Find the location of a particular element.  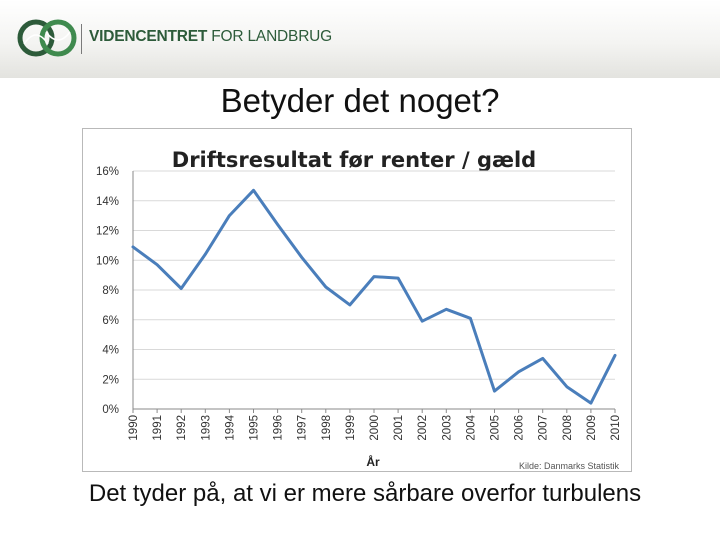

y-tick-label: 6% is located at coordinates (110, 321).